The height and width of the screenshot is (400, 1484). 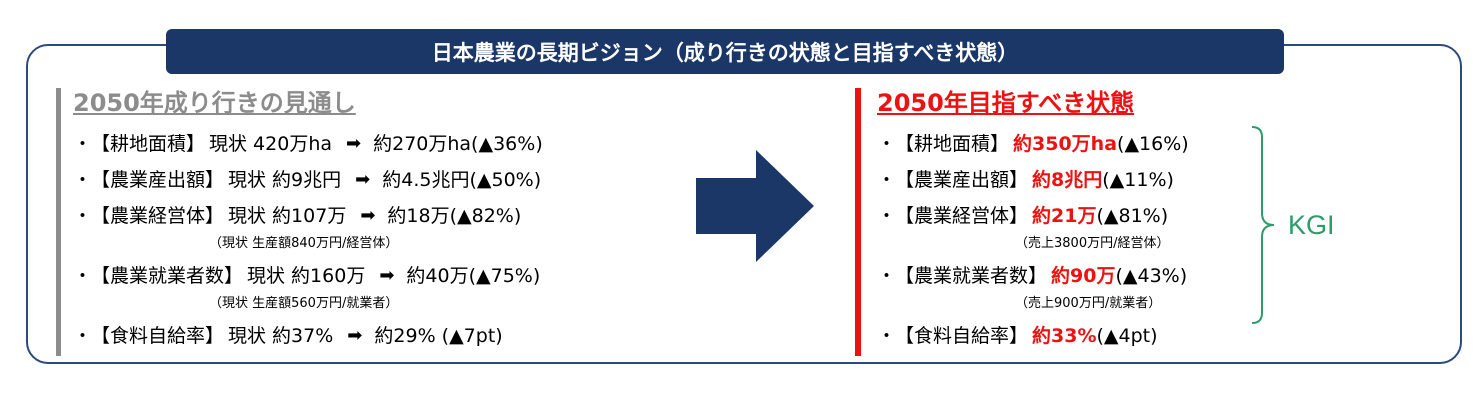 I want to click on target-value: 約350万ha, so click(x=1065, y=144).